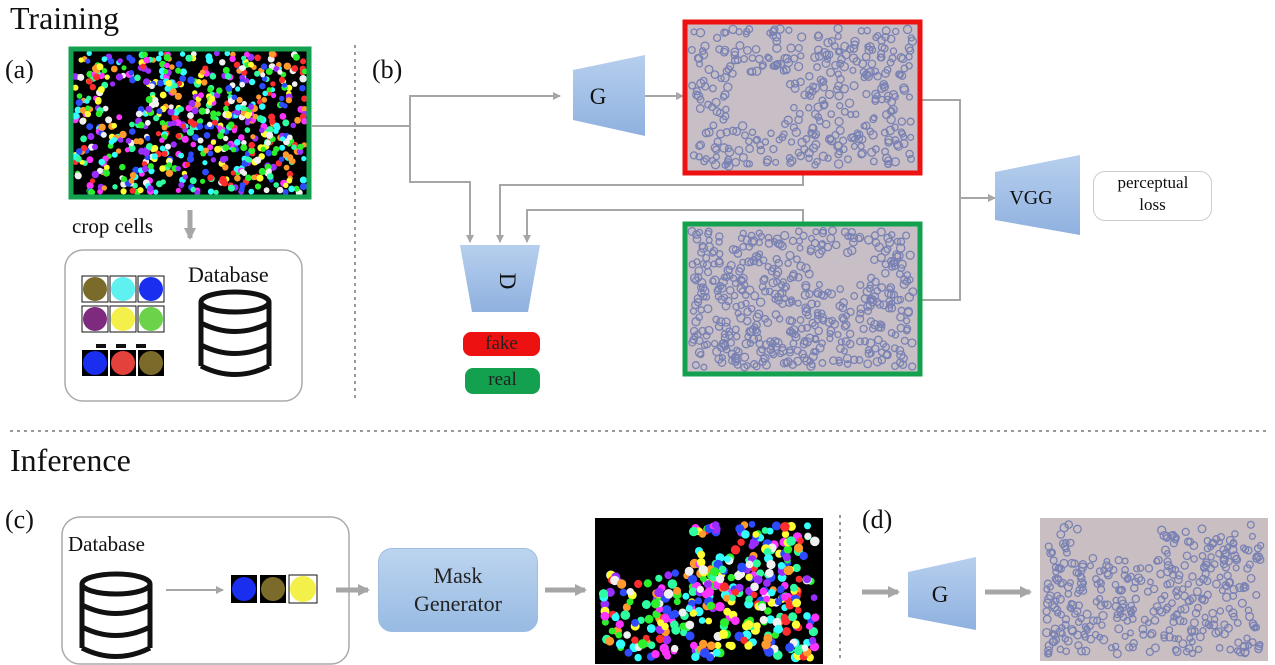  I want to click on mask-a-cells, so click(189, 123).